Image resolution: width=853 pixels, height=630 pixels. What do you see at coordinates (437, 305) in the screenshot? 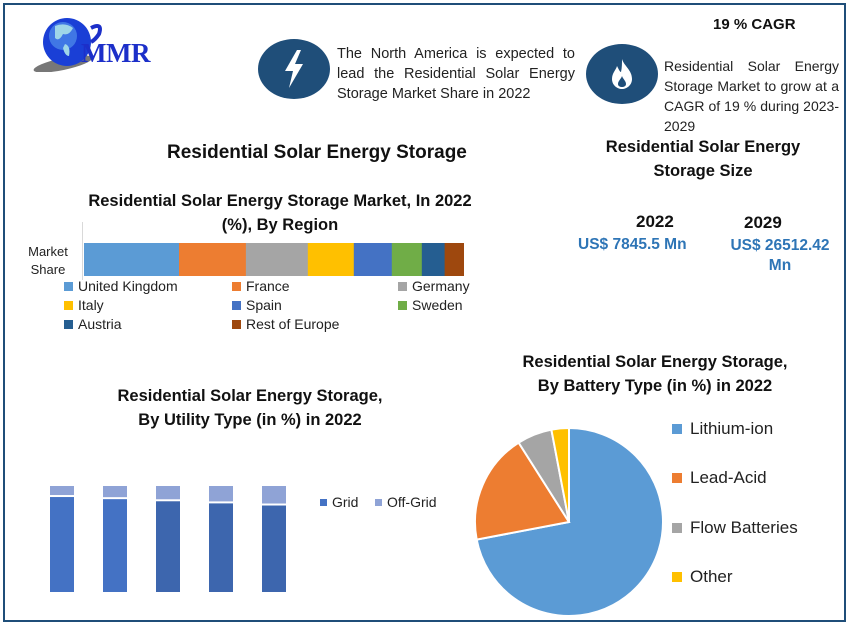
I see `legend-label-sweden: Sweden` at bounding box center [437, 305].